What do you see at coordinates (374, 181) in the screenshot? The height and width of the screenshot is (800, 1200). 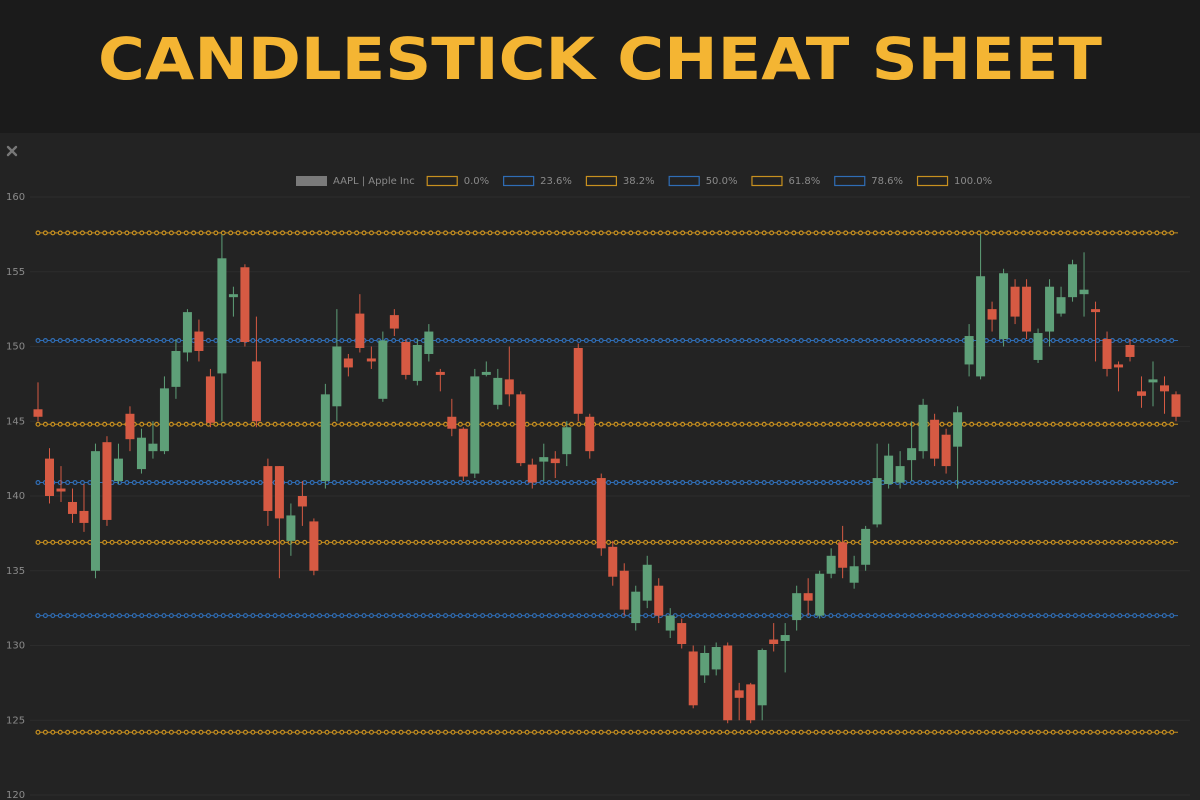 I see `legend-label: AAPL | Apple Inc` at bounding box center [374, 181].